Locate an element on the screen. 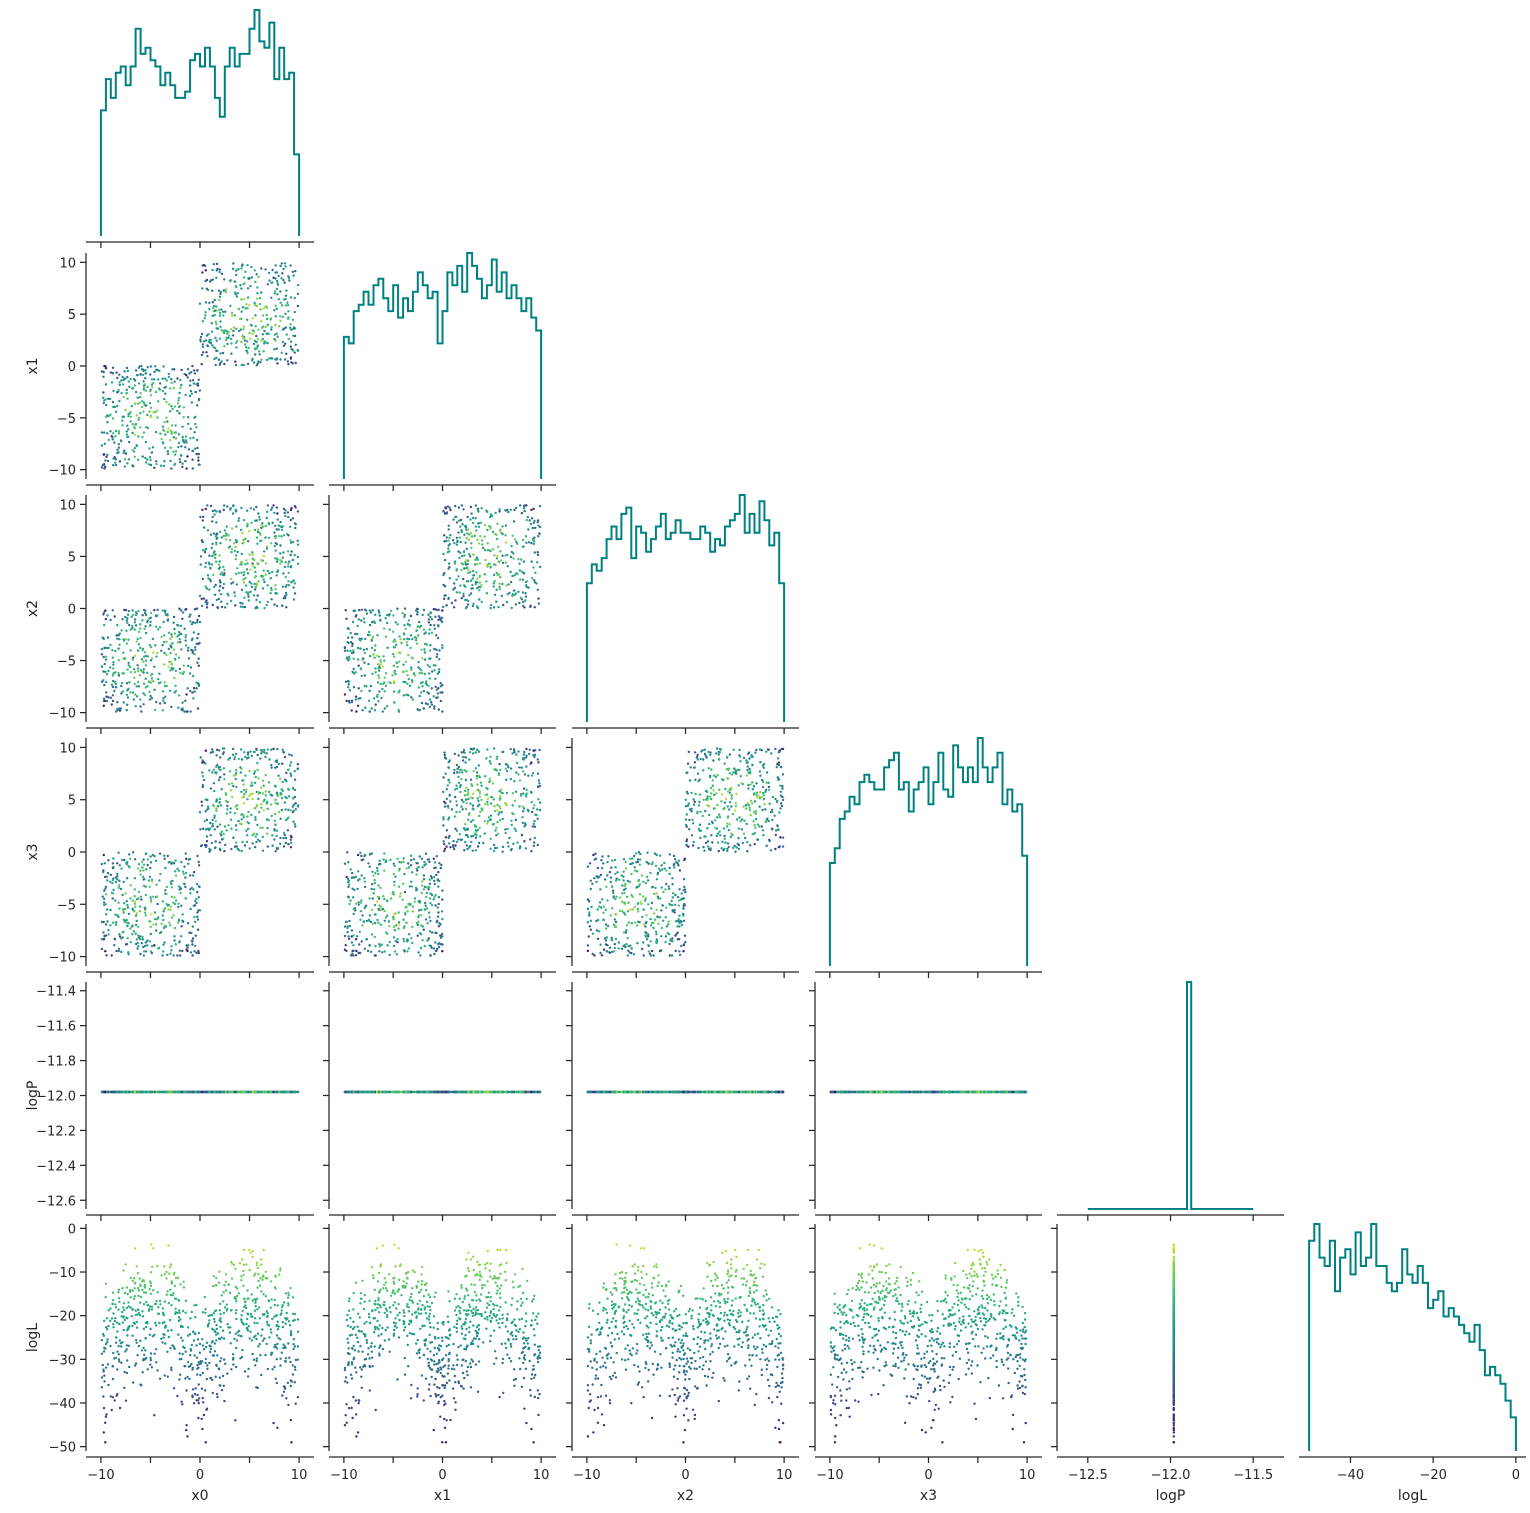 The height and width of the screenshot is (1513, 1530). y-tick-label: 10 is located at coordinates (67, 505).